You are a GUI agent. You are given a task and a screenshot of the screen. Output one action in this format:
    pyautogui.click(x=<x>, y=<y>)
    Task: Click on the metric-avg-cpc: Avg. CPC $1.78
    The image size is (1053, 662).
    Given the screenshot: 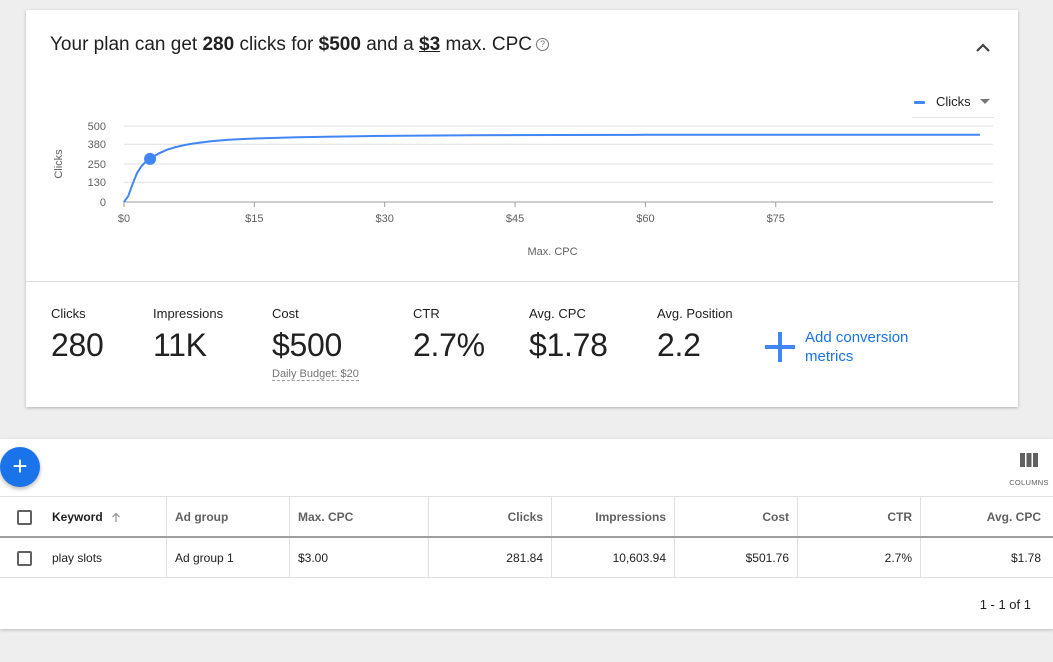 What is the action you would take?
    pyautogui.click(x=568, y=334)
    